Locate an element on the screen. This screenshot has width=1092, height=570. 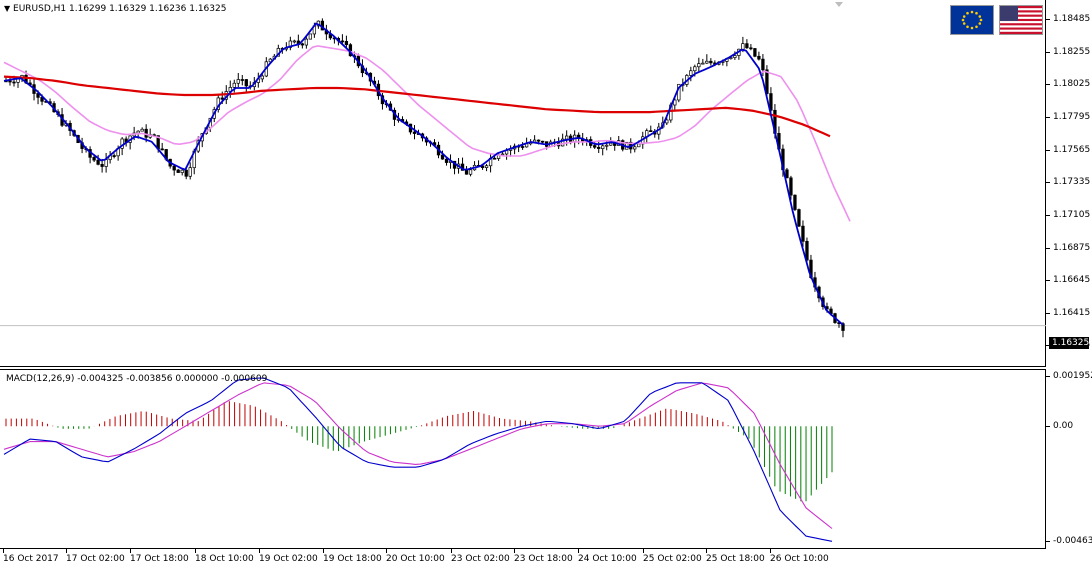
x-tick-label: 25 Oct 18:00 is located at coordinates (735, 559).